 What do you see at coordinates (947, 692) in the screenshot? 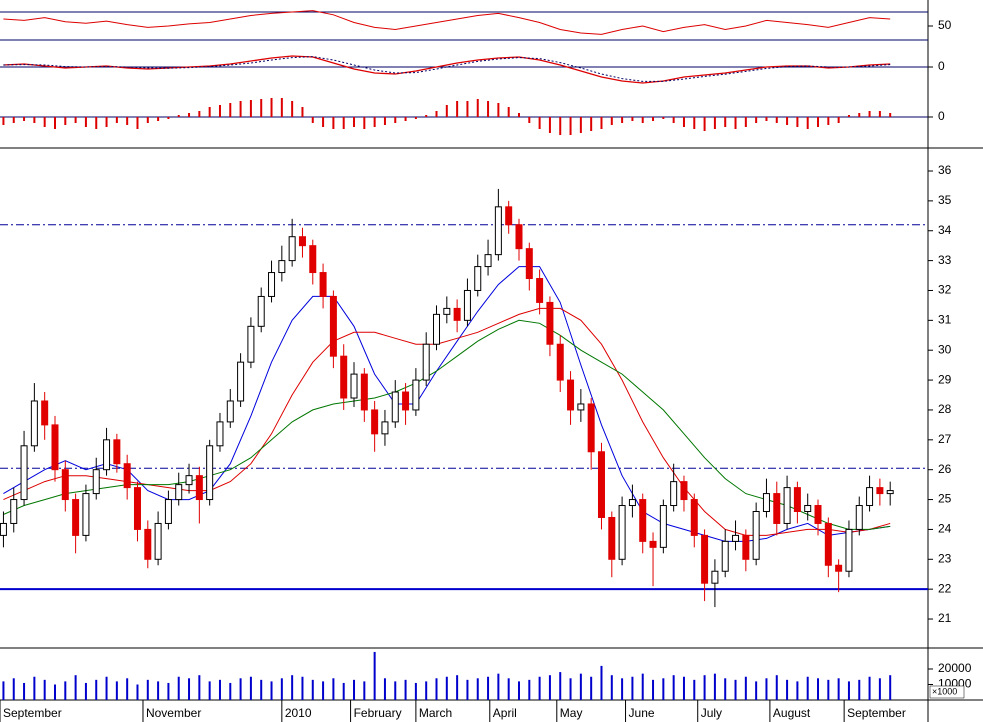
I see `unit-box` at bounding box center [947, 692].